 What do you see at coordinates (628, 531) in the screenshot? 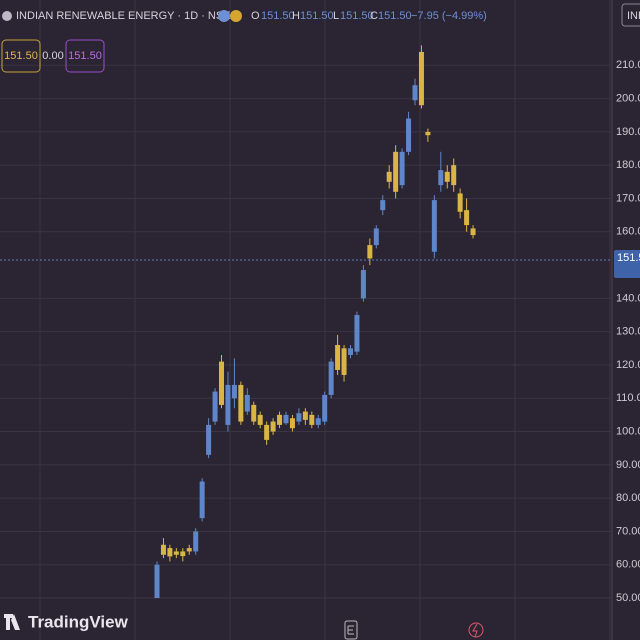
I see `y-tick-label: 70.00` at bounding box center [628, 531].